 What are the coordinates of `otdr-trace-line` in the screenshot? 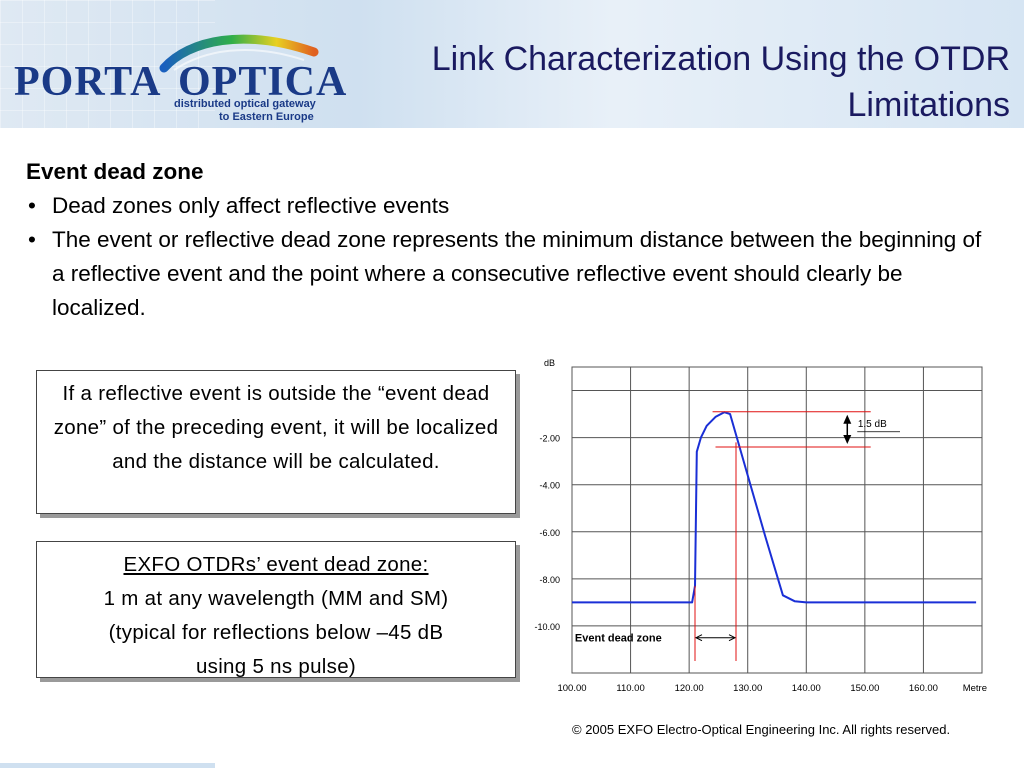 It's located at (774, 507).